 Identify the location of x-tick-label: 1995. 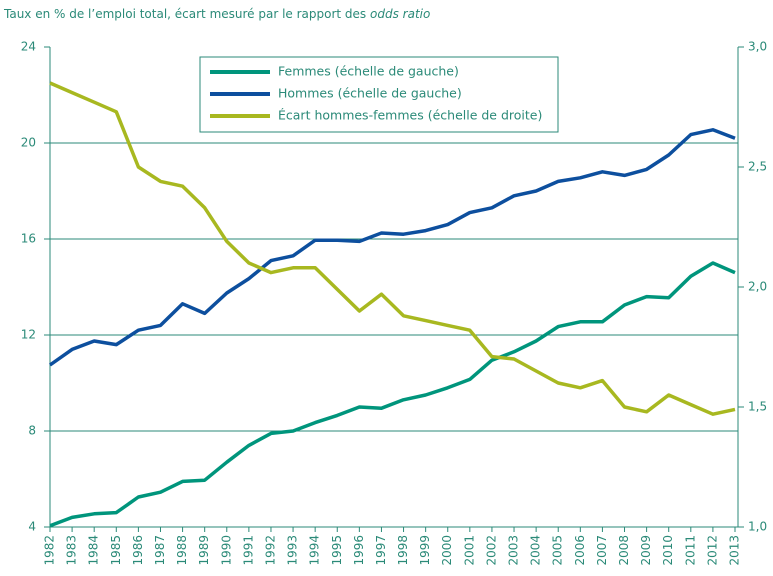
(337, 550).